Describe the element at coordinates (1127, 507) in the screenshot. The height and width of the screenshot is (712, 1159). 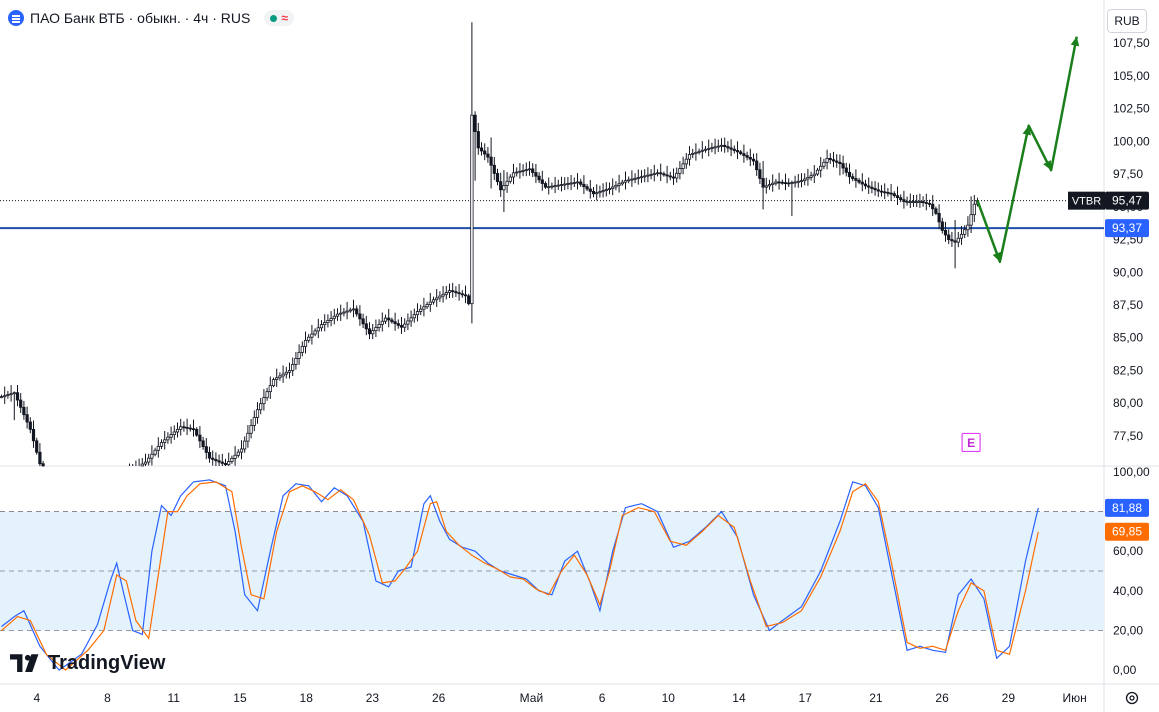
I see `stoch-k-label: 81,88` at that location.